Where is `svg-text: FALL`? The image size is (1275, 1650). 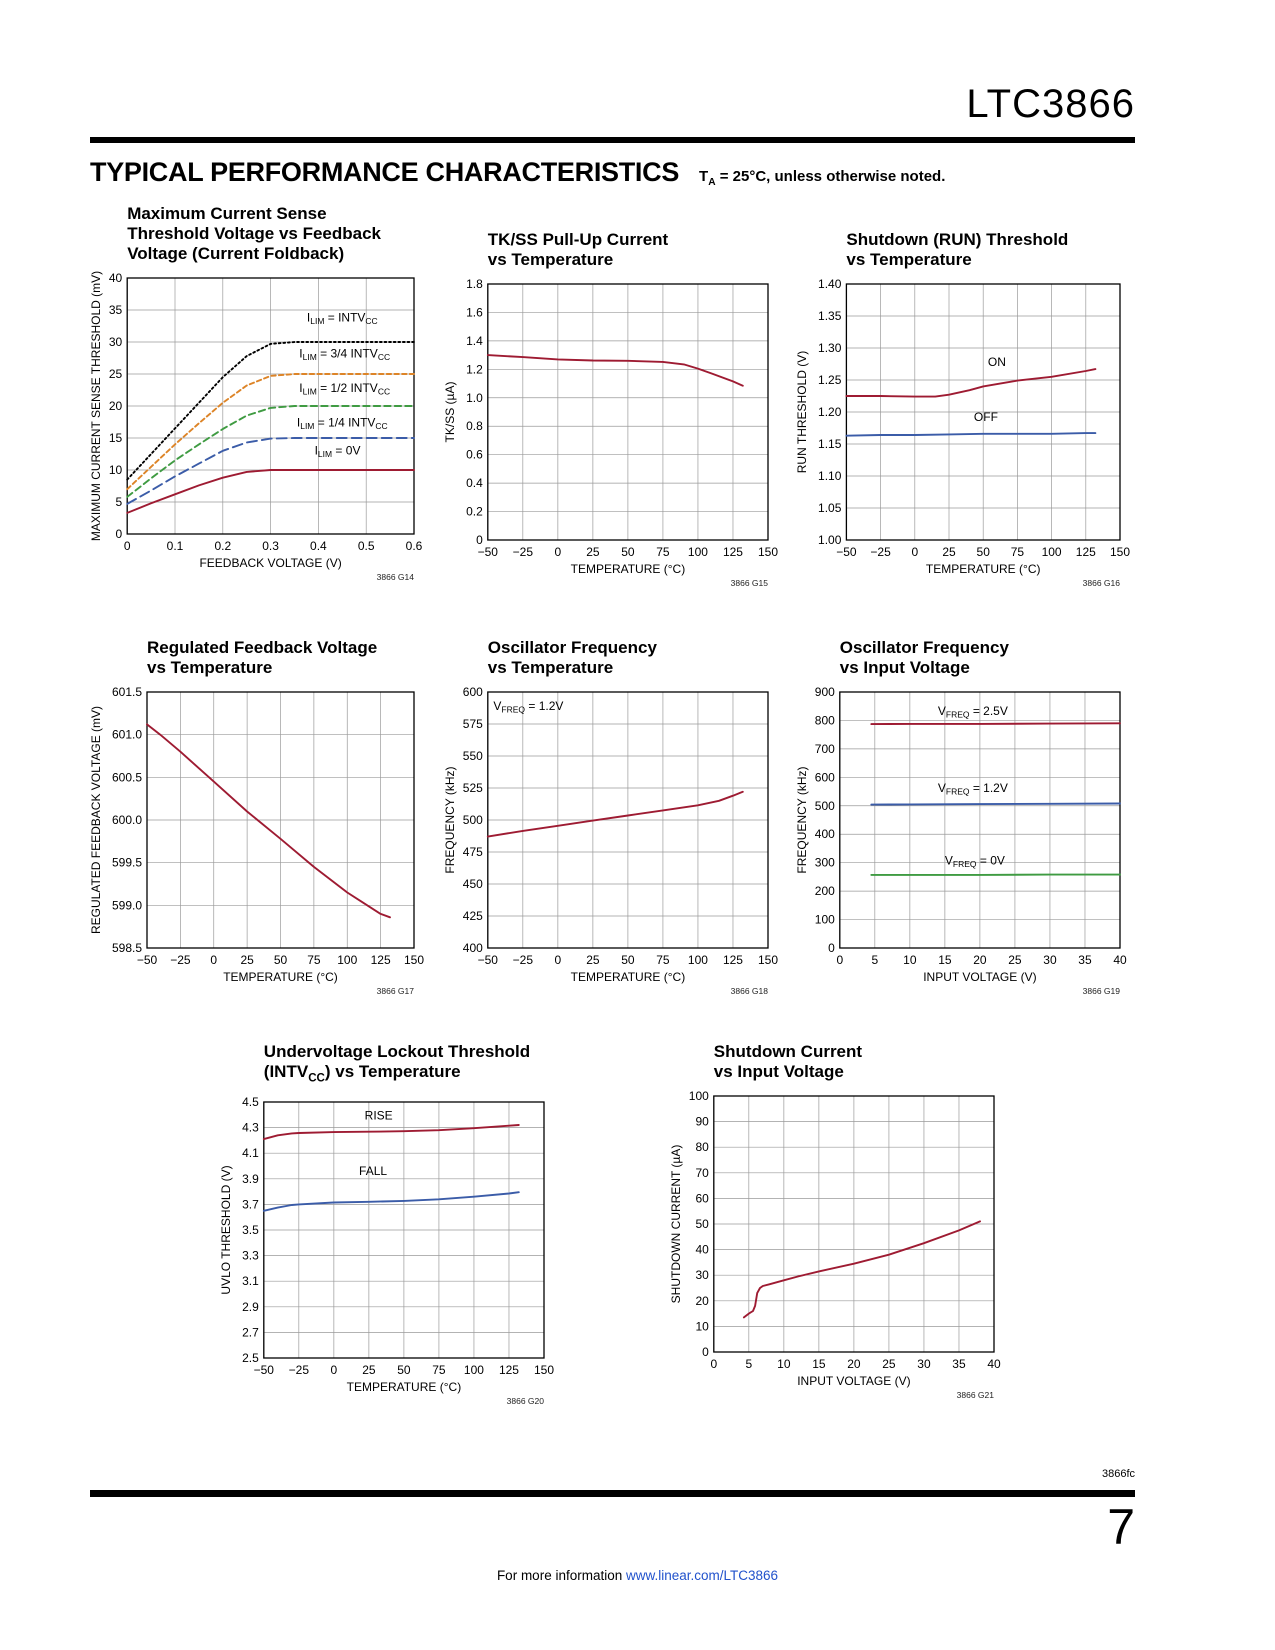
svg-text: FALL is located at coordinates (373, 1171).